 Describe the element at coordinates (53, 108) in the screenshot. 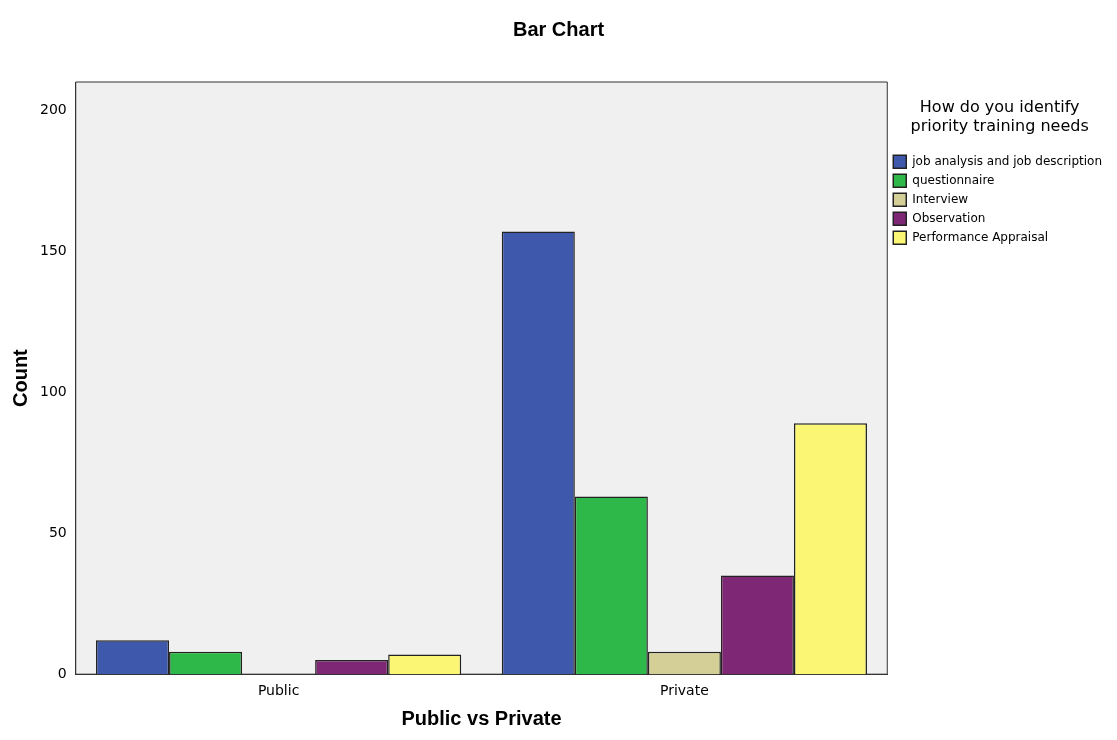

I see `y-tick-label: 200` at that location.